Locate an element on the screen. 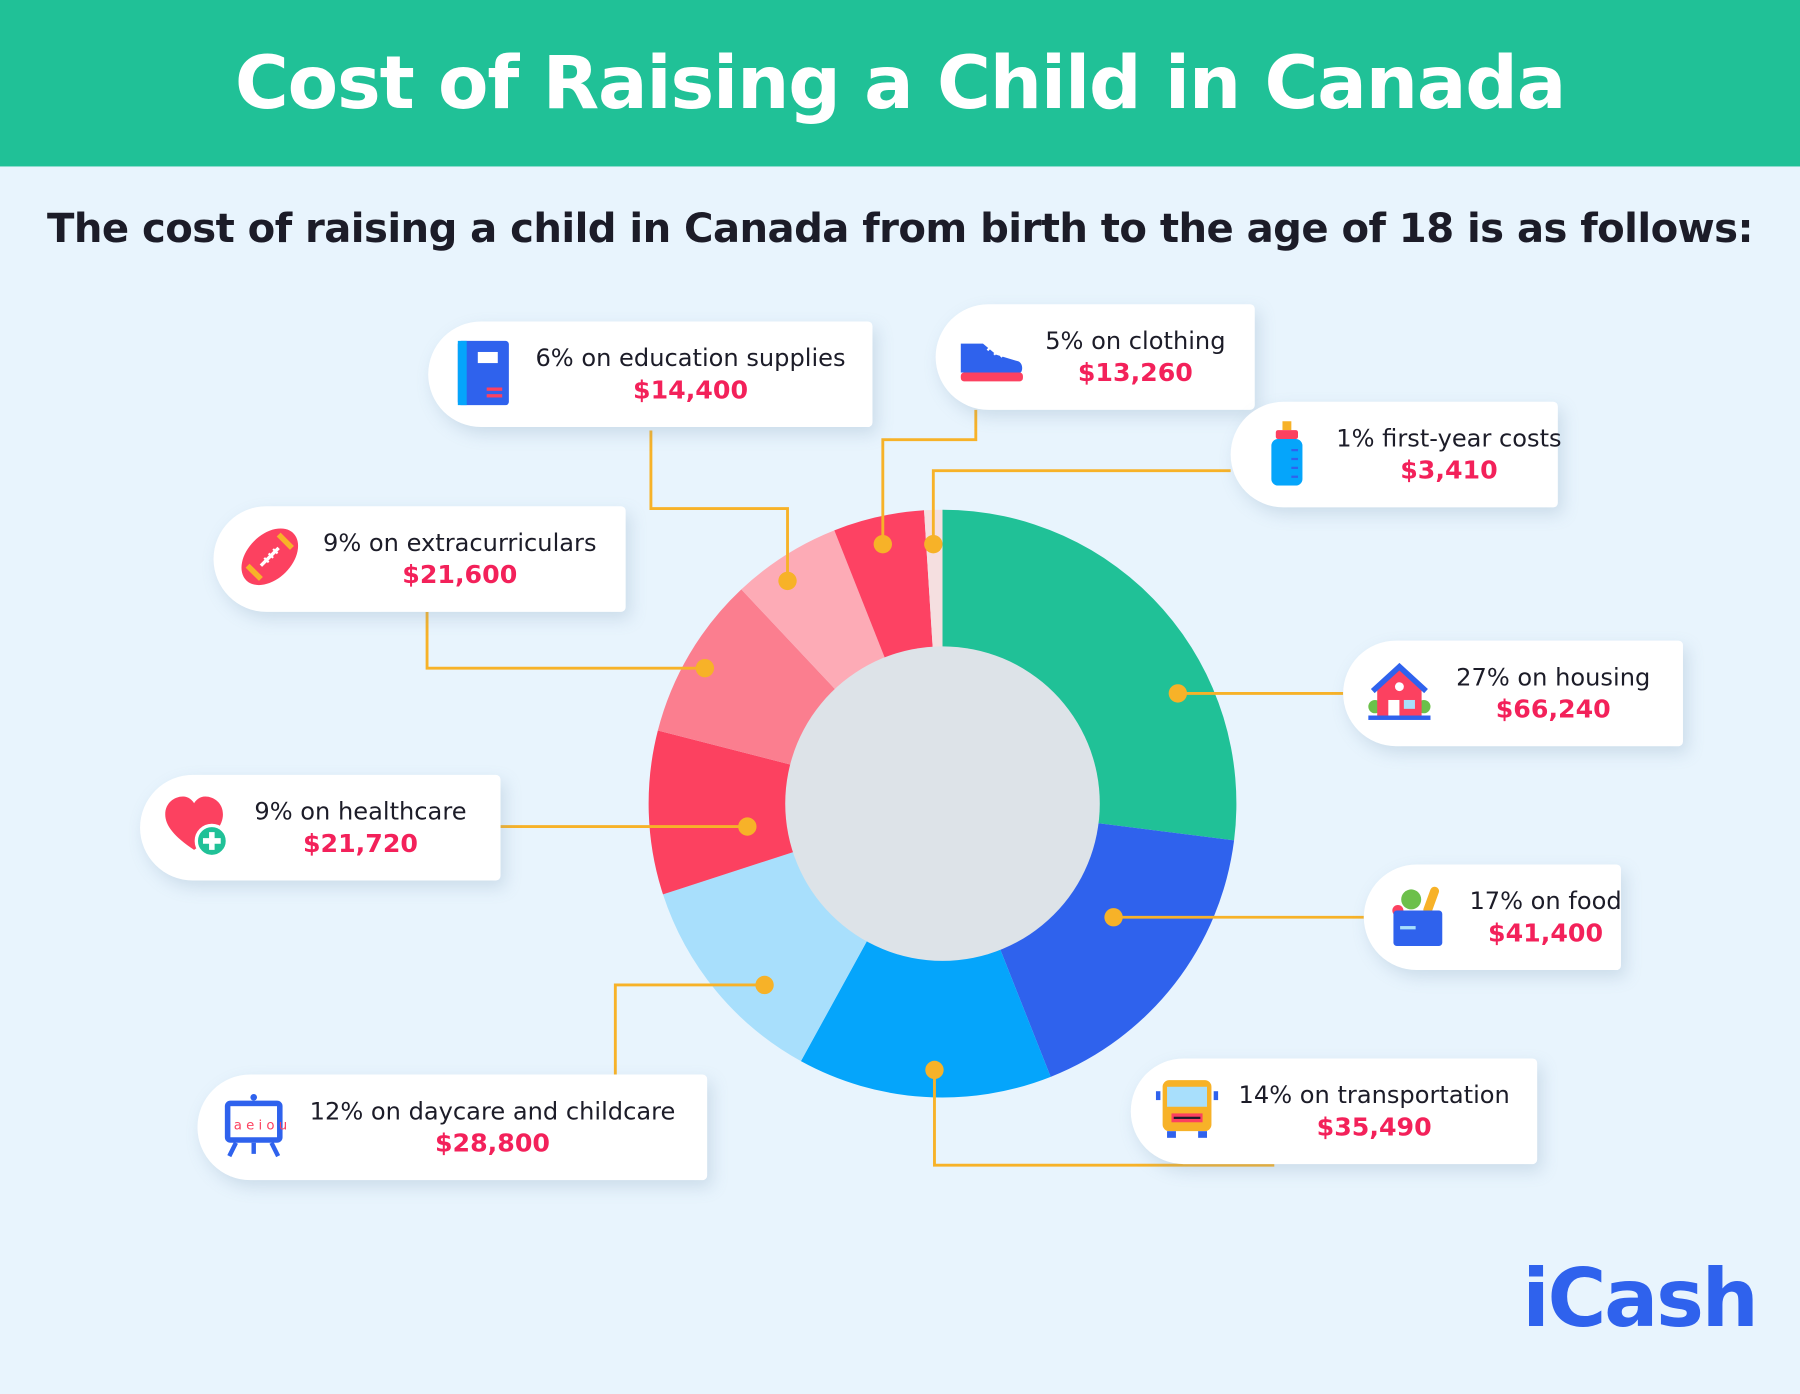 The height and width of the screenshot is (1394, 1800). icash-logo: iCash is located at coordinates (1640, 1298).